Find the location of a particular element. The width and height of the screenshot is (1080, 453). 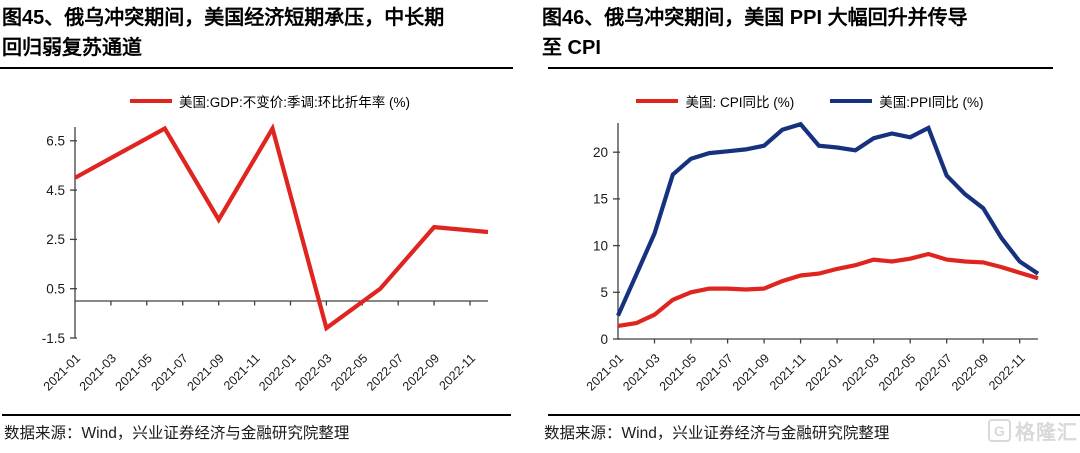

legend-swatch-ppi is located at coordinates (851, 101).